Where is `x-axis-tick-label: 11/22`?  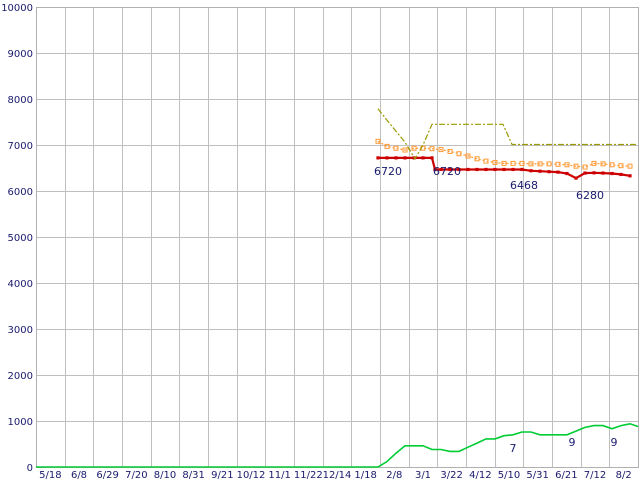 x-axis-tick-label: 11/22 is located at coordinates (308, 475).